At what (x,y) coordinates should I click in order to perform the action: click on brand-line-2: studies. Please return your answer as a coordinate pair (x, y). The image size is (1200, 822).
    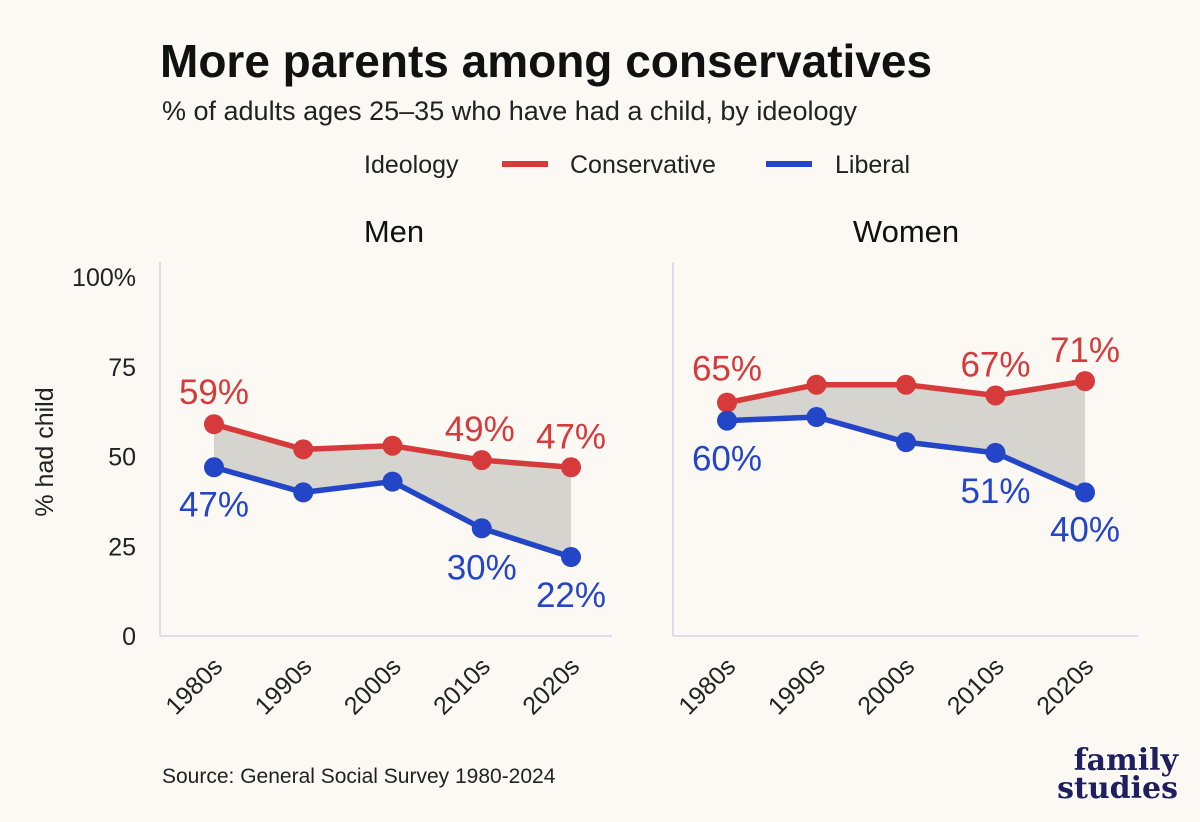
    Looking at the image, I should click on (1117, 788).